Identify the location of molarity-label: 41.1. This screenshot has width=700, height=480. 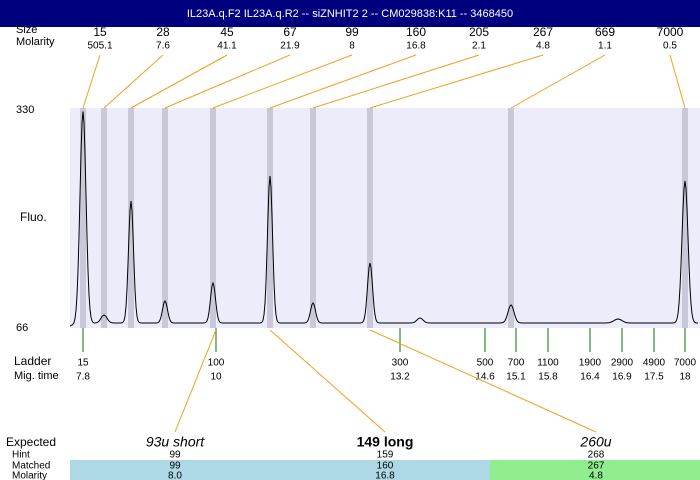
(227, 46).